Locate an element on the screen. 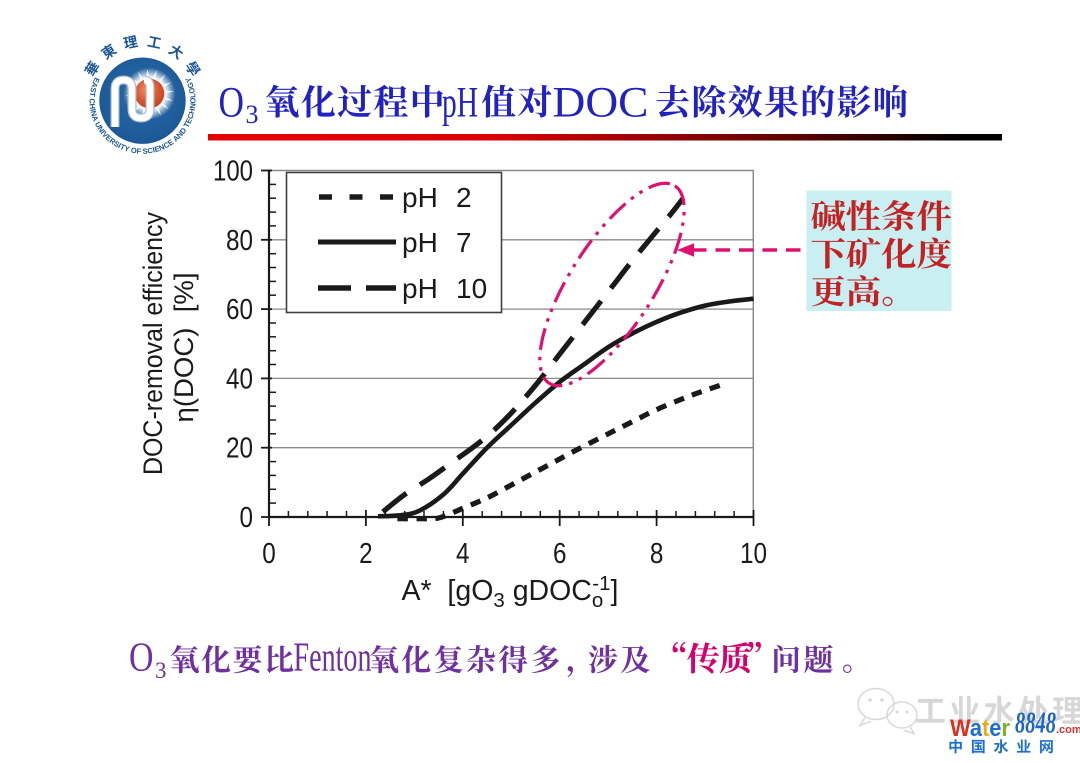 This screenshot has height=763, width=1080. svg-text: DOC is located at coordinates (601, 103).